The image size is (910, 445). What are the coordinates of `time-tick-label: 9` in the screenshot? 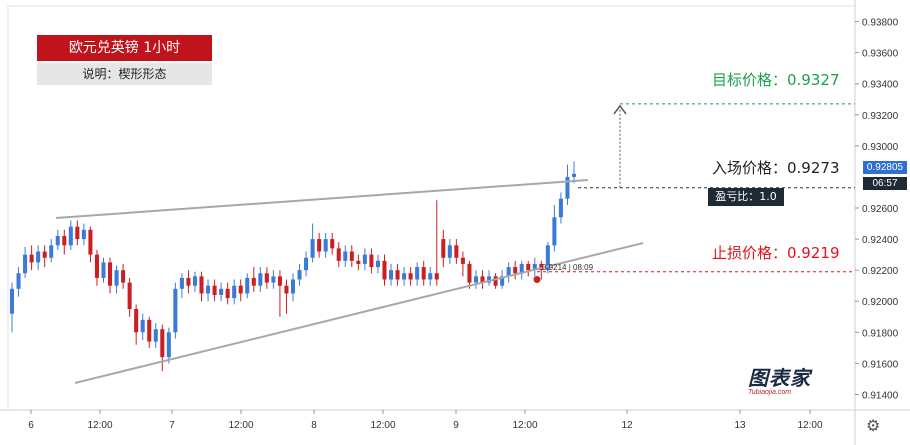 It's located at (456, 425).